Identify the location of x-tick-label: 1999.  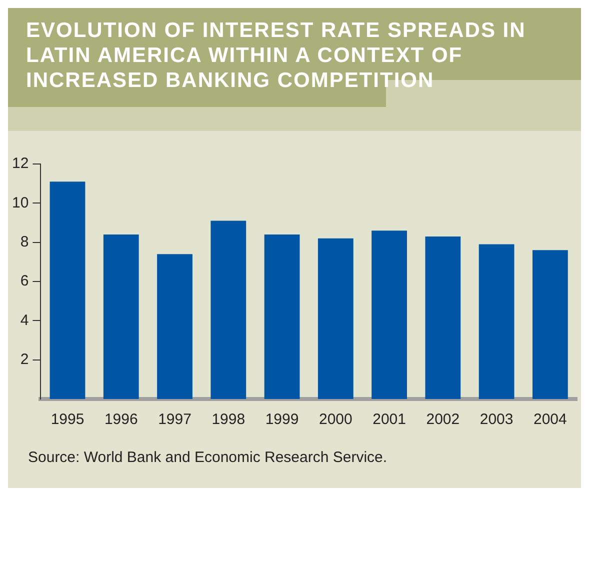
(282, 419).